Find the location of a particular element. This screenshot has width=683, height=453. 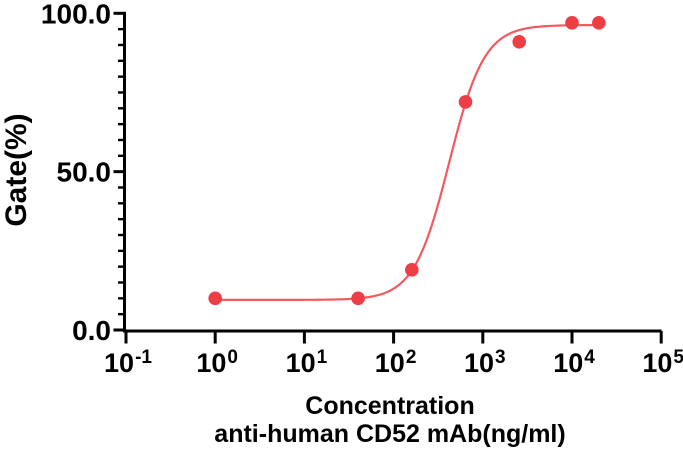

y-tick-label: 0.0 is located at coordinates (91, 330).